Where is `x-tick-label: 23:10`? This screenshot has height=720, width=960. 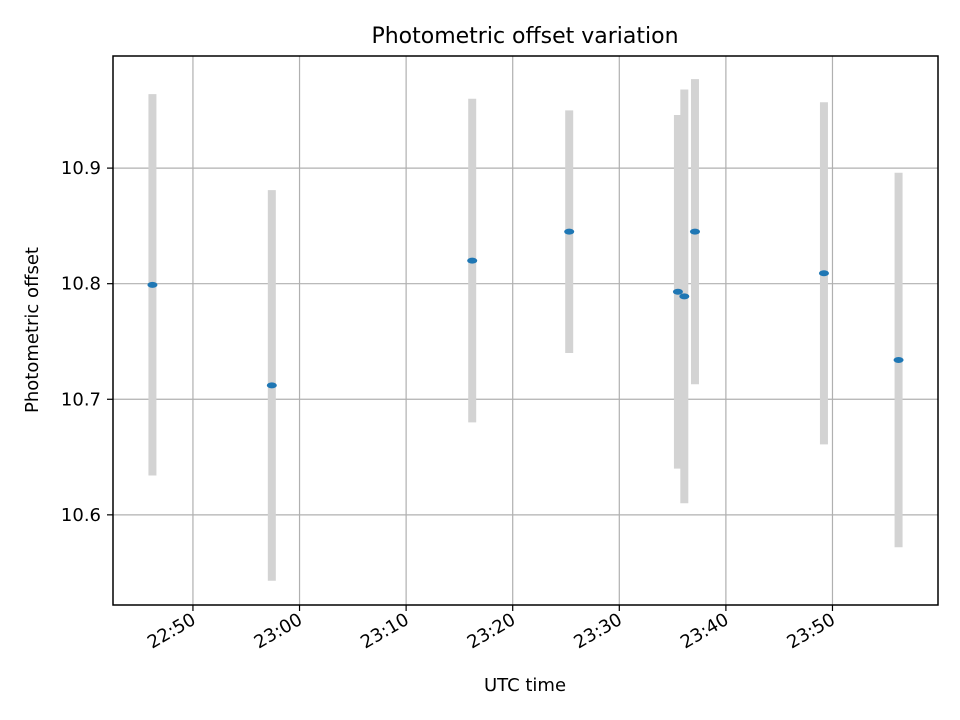 x-tick-label: 23:10 is located at coordinates (384, 631).